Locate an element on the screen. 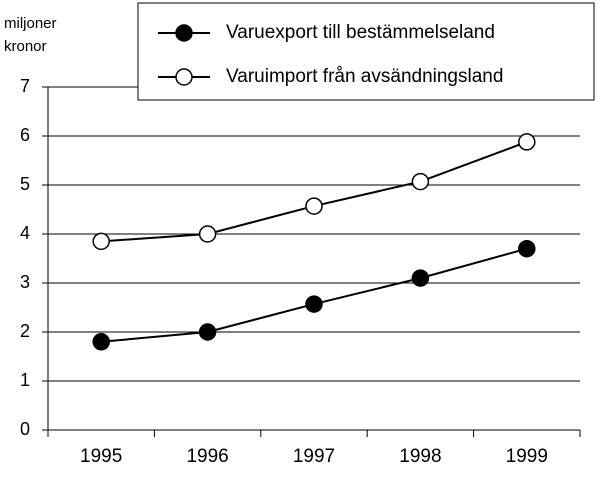 Image resolution: width=597 pixels, height=477 pixels. y-tick-label: 7 is located at coordinates (25, 86).